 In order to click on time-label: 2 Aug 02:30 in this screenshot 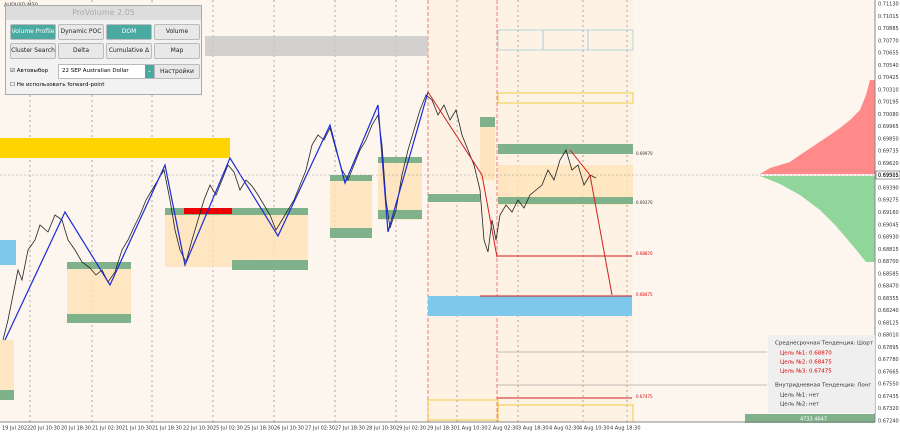, I will do `click(503, 429)`.